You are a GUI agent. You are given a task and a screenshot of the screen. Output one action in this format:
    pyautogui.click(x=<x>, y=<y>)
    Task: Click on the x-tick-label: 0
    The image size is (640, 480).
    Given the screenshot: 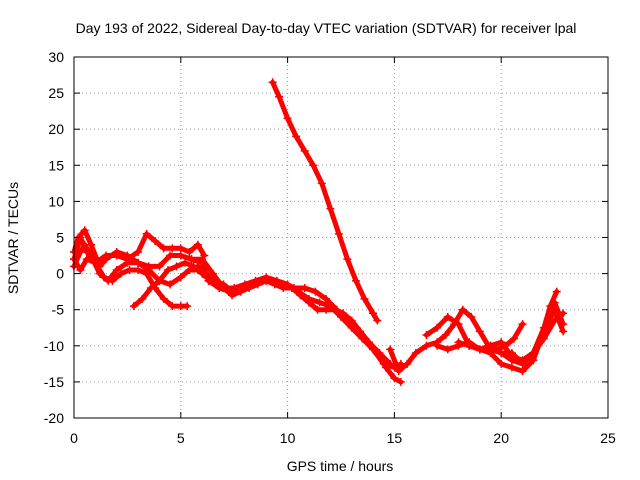 What is the action you would take?
    pyautogui.click(x=74, y=438)
    